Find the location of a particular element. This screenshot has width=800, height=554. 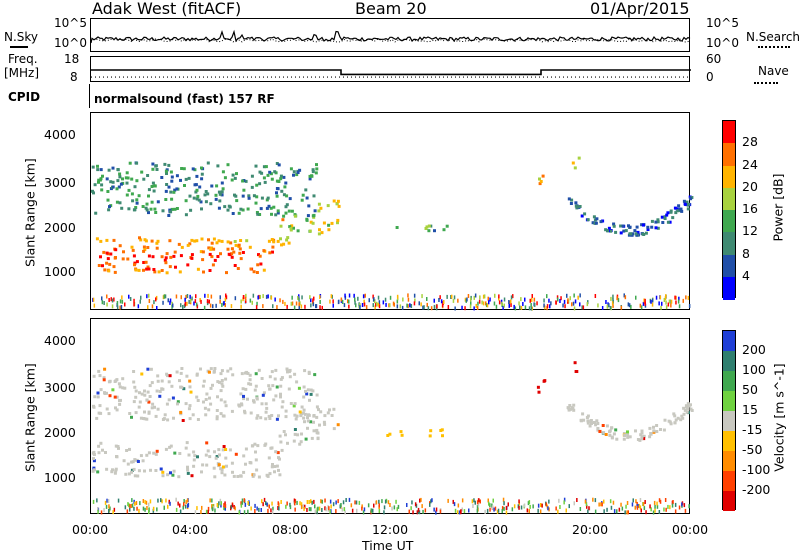

cpid-label: CPID is located at coordinates (24, 97).